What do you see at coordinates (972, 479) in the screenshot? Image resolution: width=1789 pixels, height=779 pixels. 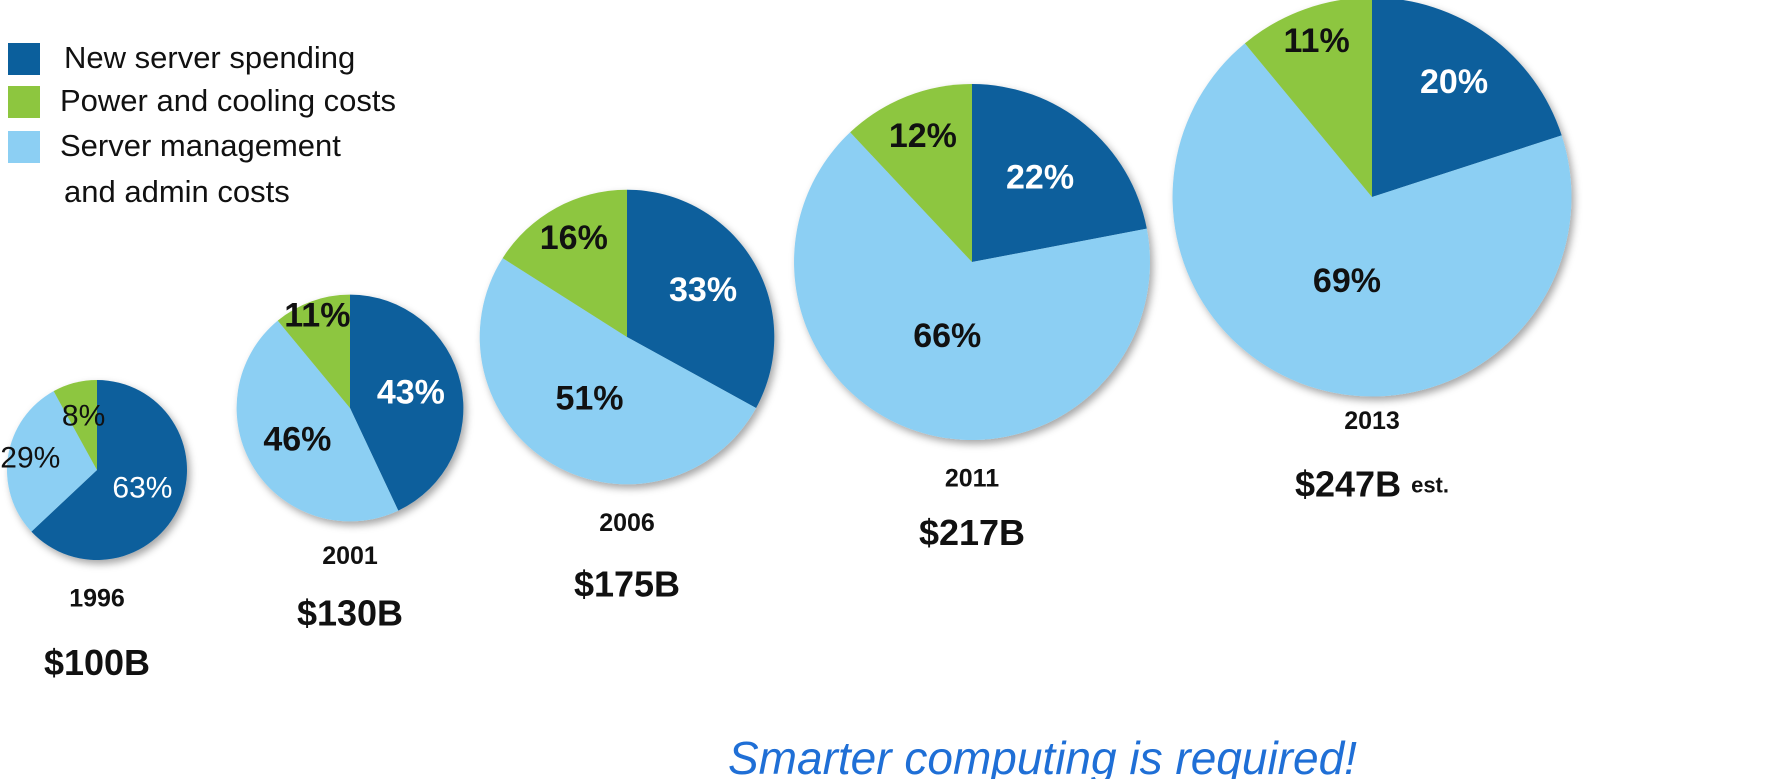 I see `pie-year: 2011` at bounding box center [972, 479].